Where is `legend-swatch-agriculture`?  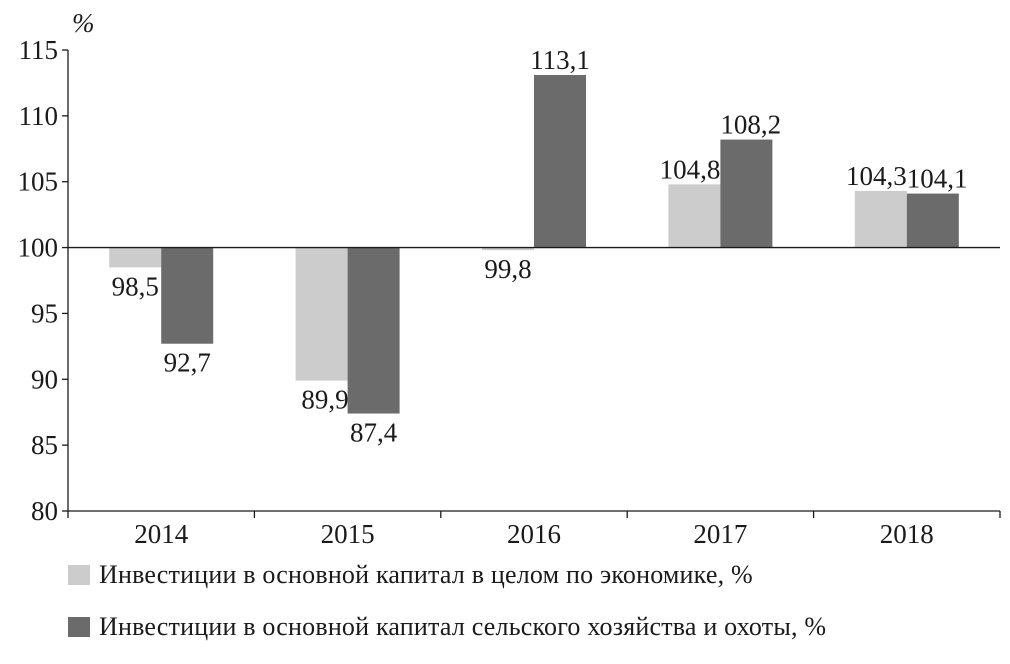 legend-swatch-agriculture is located at coordinates (79, 627).